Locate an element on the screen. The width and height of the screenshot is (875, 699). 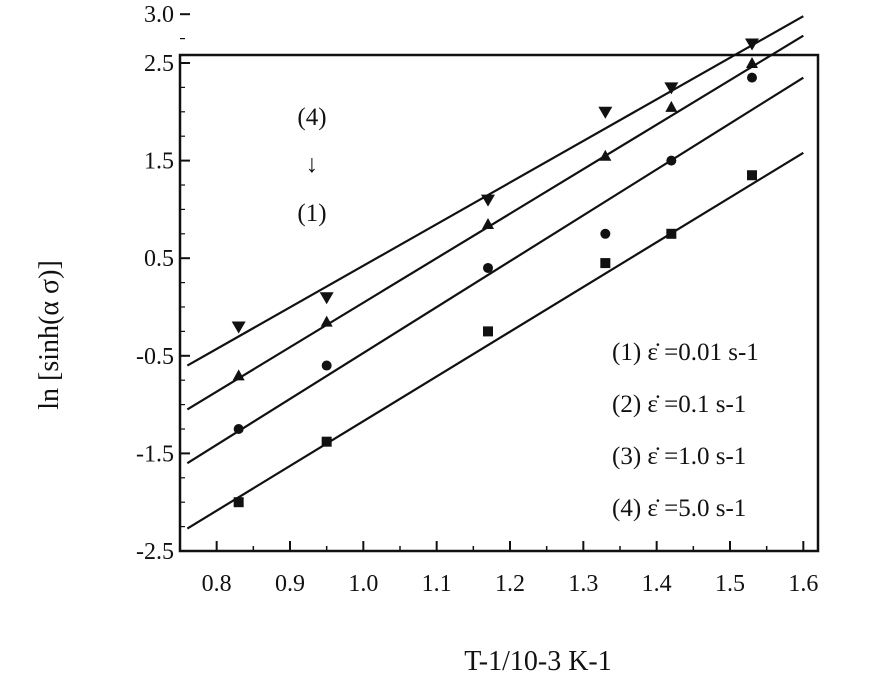
y-axis-title: ln [sinh(α σ)] is located at coordinates (49, 335).